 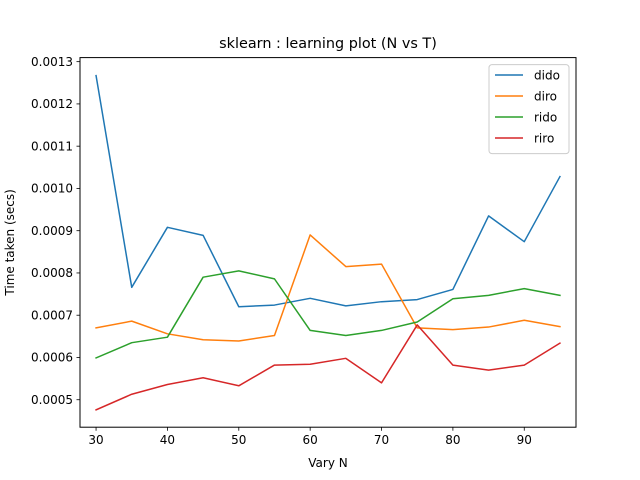 I want to click on series-line-rido, so click(x=328, y=314).